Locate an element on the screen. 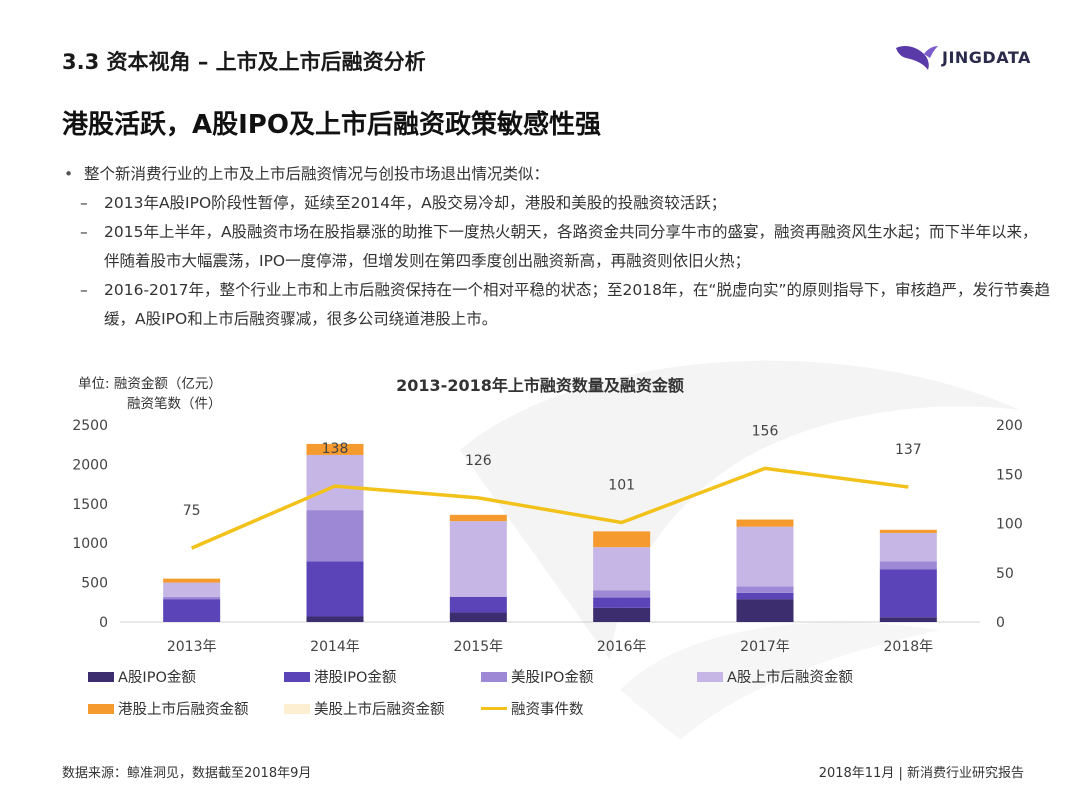 This screenshot has height=810, width=1080. legend-item: 美股IPO金额 is located at coordinates (537, 676).